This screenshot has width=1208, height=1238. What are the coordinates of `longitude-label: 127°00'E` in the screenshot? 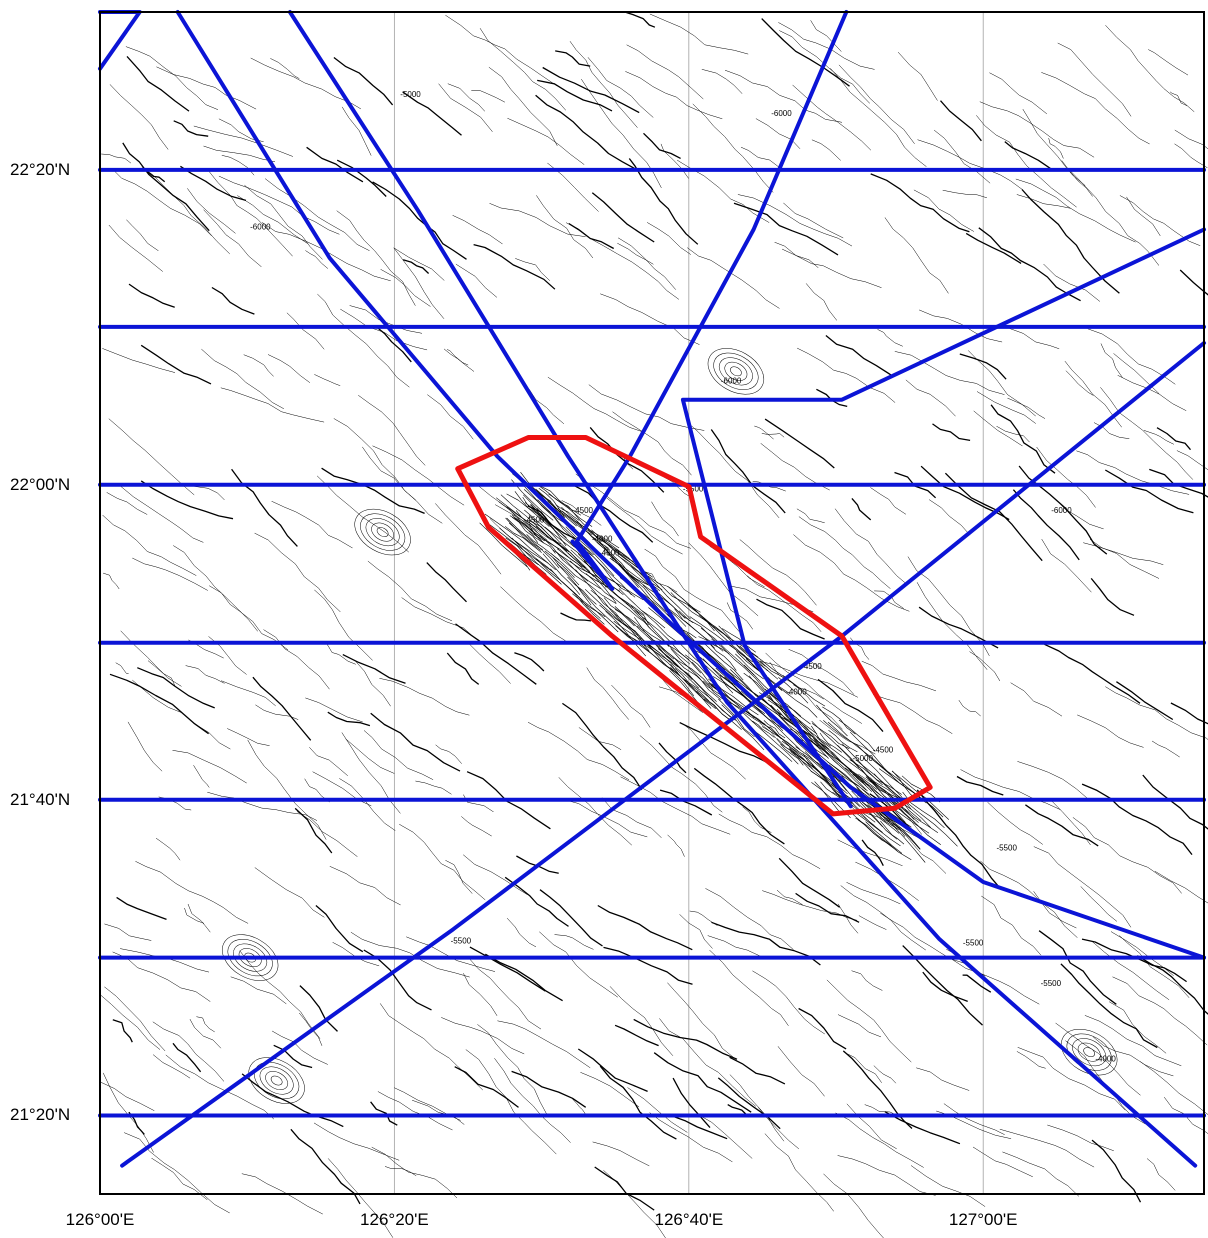 It's located at (983, 1219).